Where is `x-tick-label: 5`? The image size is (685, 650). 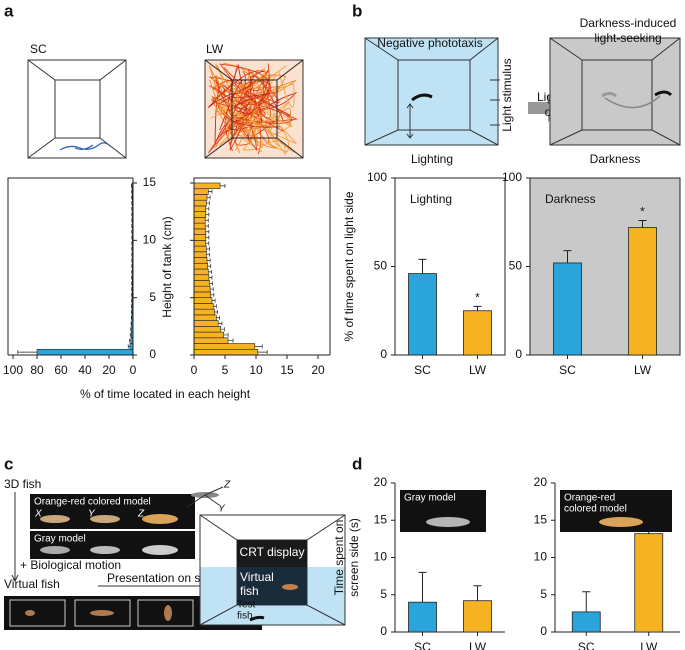 x-tick-label: 5 is located at coordinates (225, 370).